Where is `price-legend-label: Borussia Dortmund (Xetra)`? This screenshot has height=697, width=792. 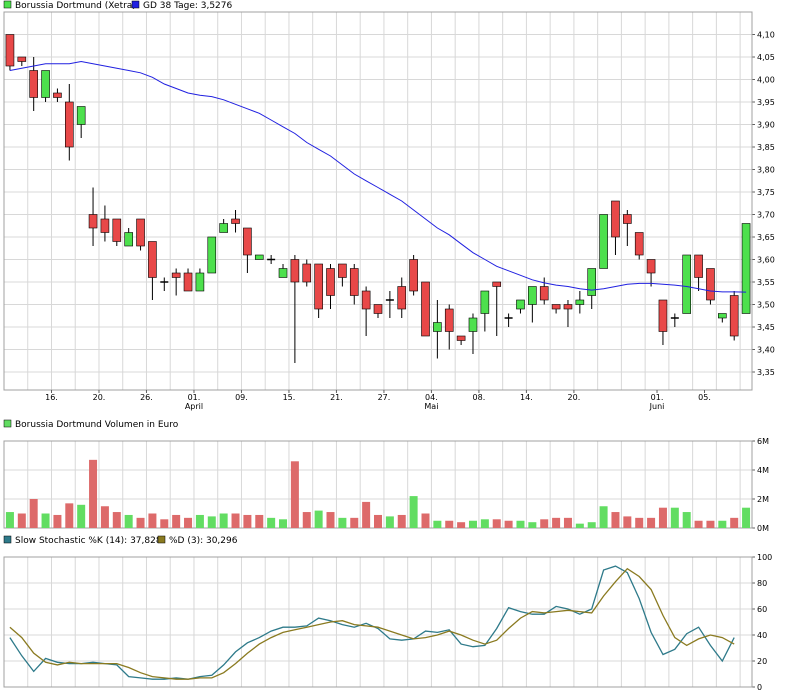
price-legend-label: Borussia Dortmund (Xetra) is located at coordinates (75, 6).